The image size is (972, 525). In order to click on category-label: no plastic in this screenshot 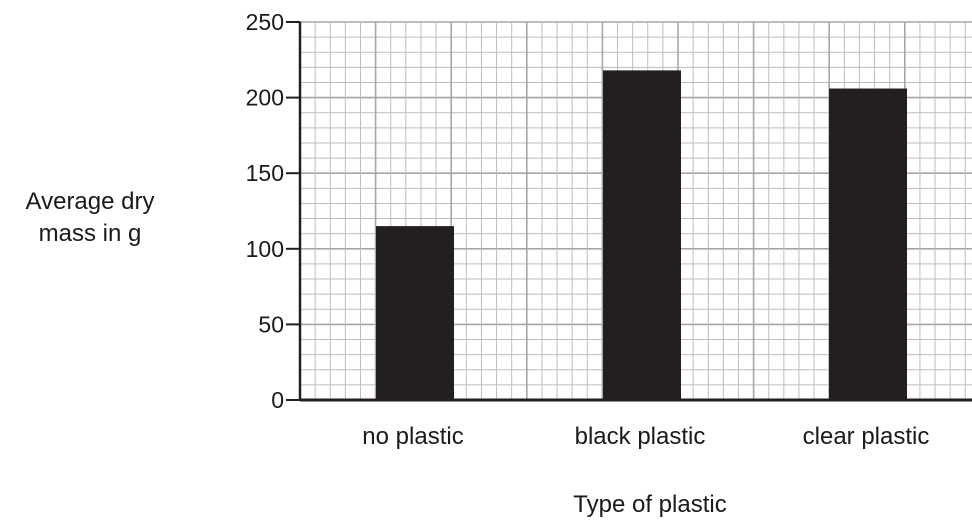, I will do `click(412, 436)`.